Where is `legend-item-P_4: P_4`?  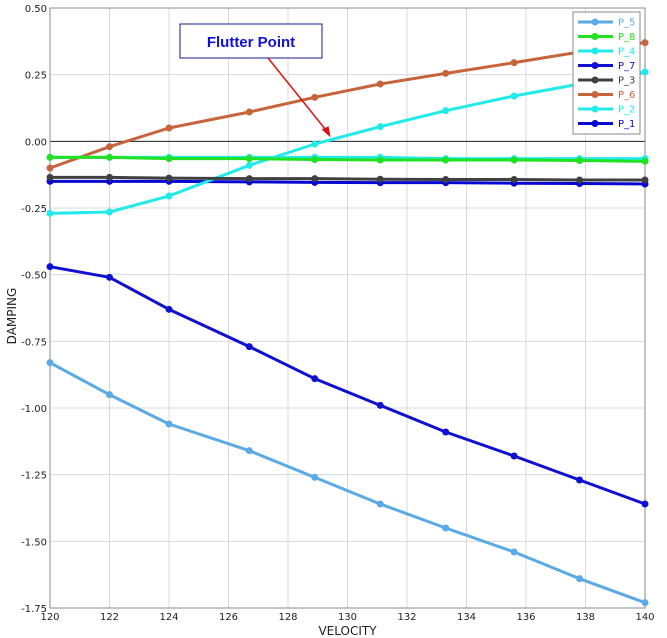
legend-item-P_4: P_4 is located at coordinates (606, 52).